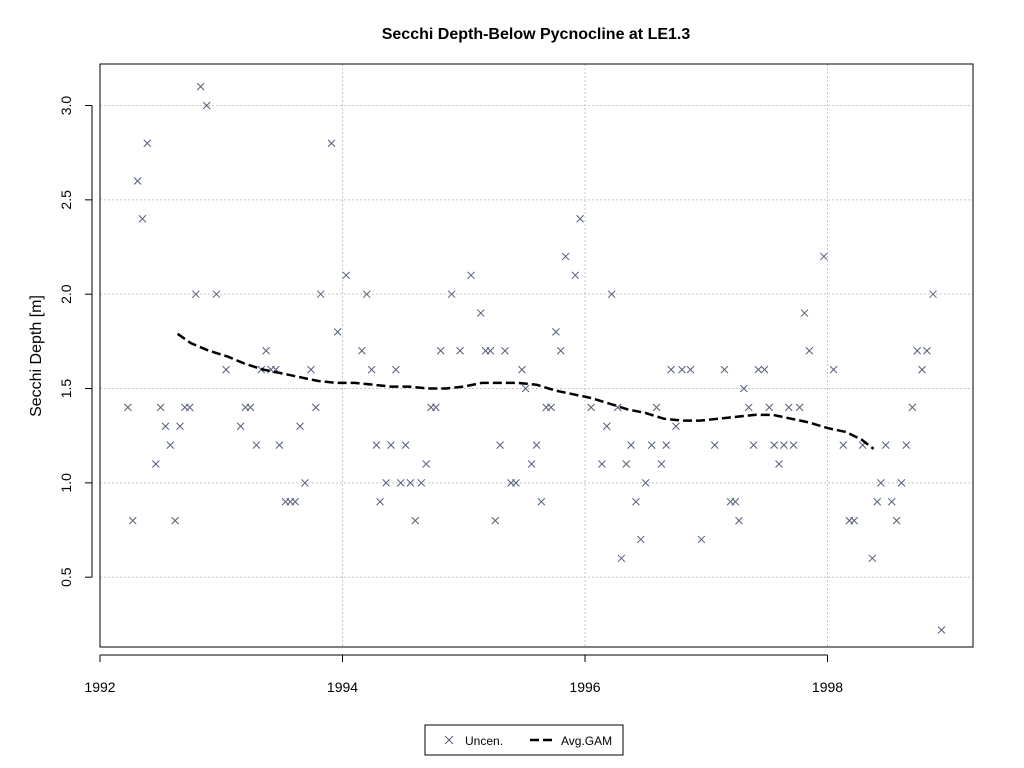  Describe the element at coordinates (66, 200) in the screenshot. I see `y-tick-label: 2.5` at that location.